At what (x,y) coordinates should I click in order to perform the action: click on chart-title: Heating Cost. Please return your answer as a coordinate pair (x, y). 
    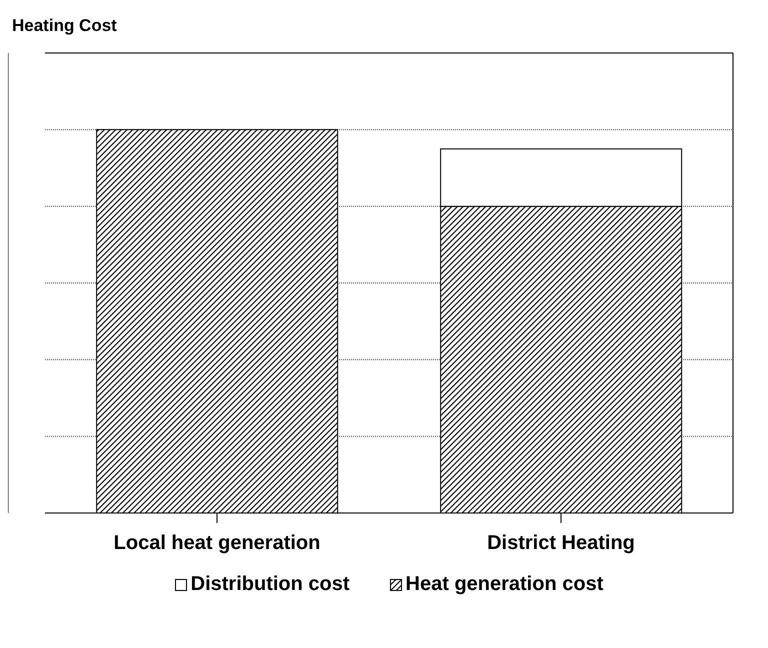
    Looking at the image, I should click on (64, 26).